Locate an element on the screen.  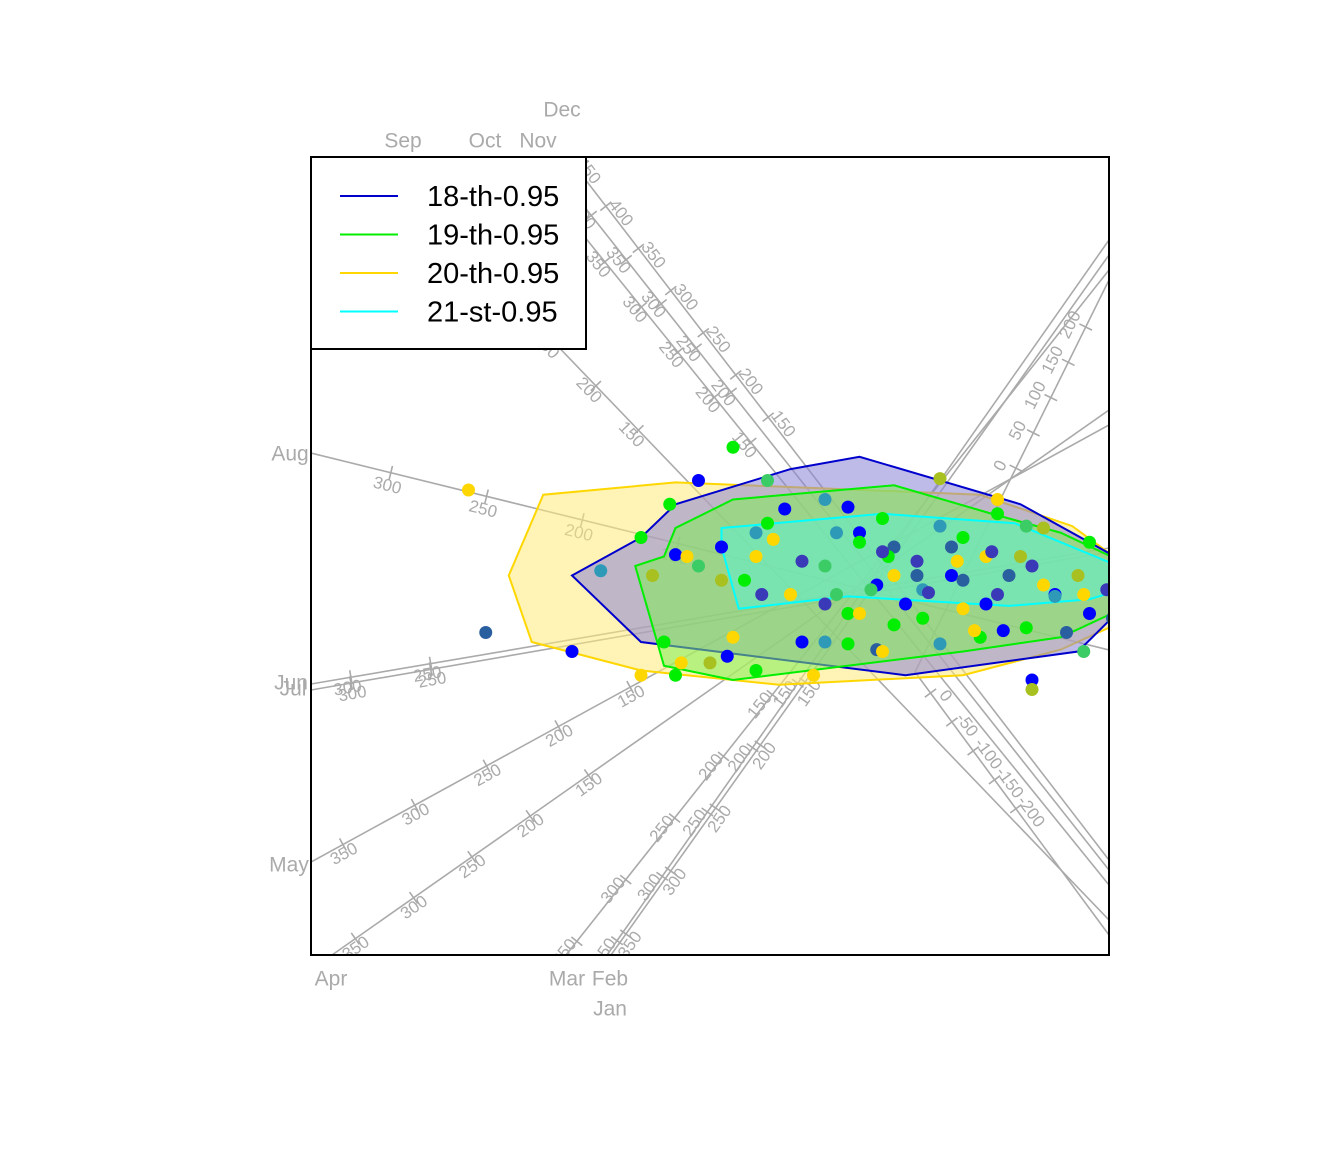
axis-label-jul: Jul is located at coordinates (293, 689).